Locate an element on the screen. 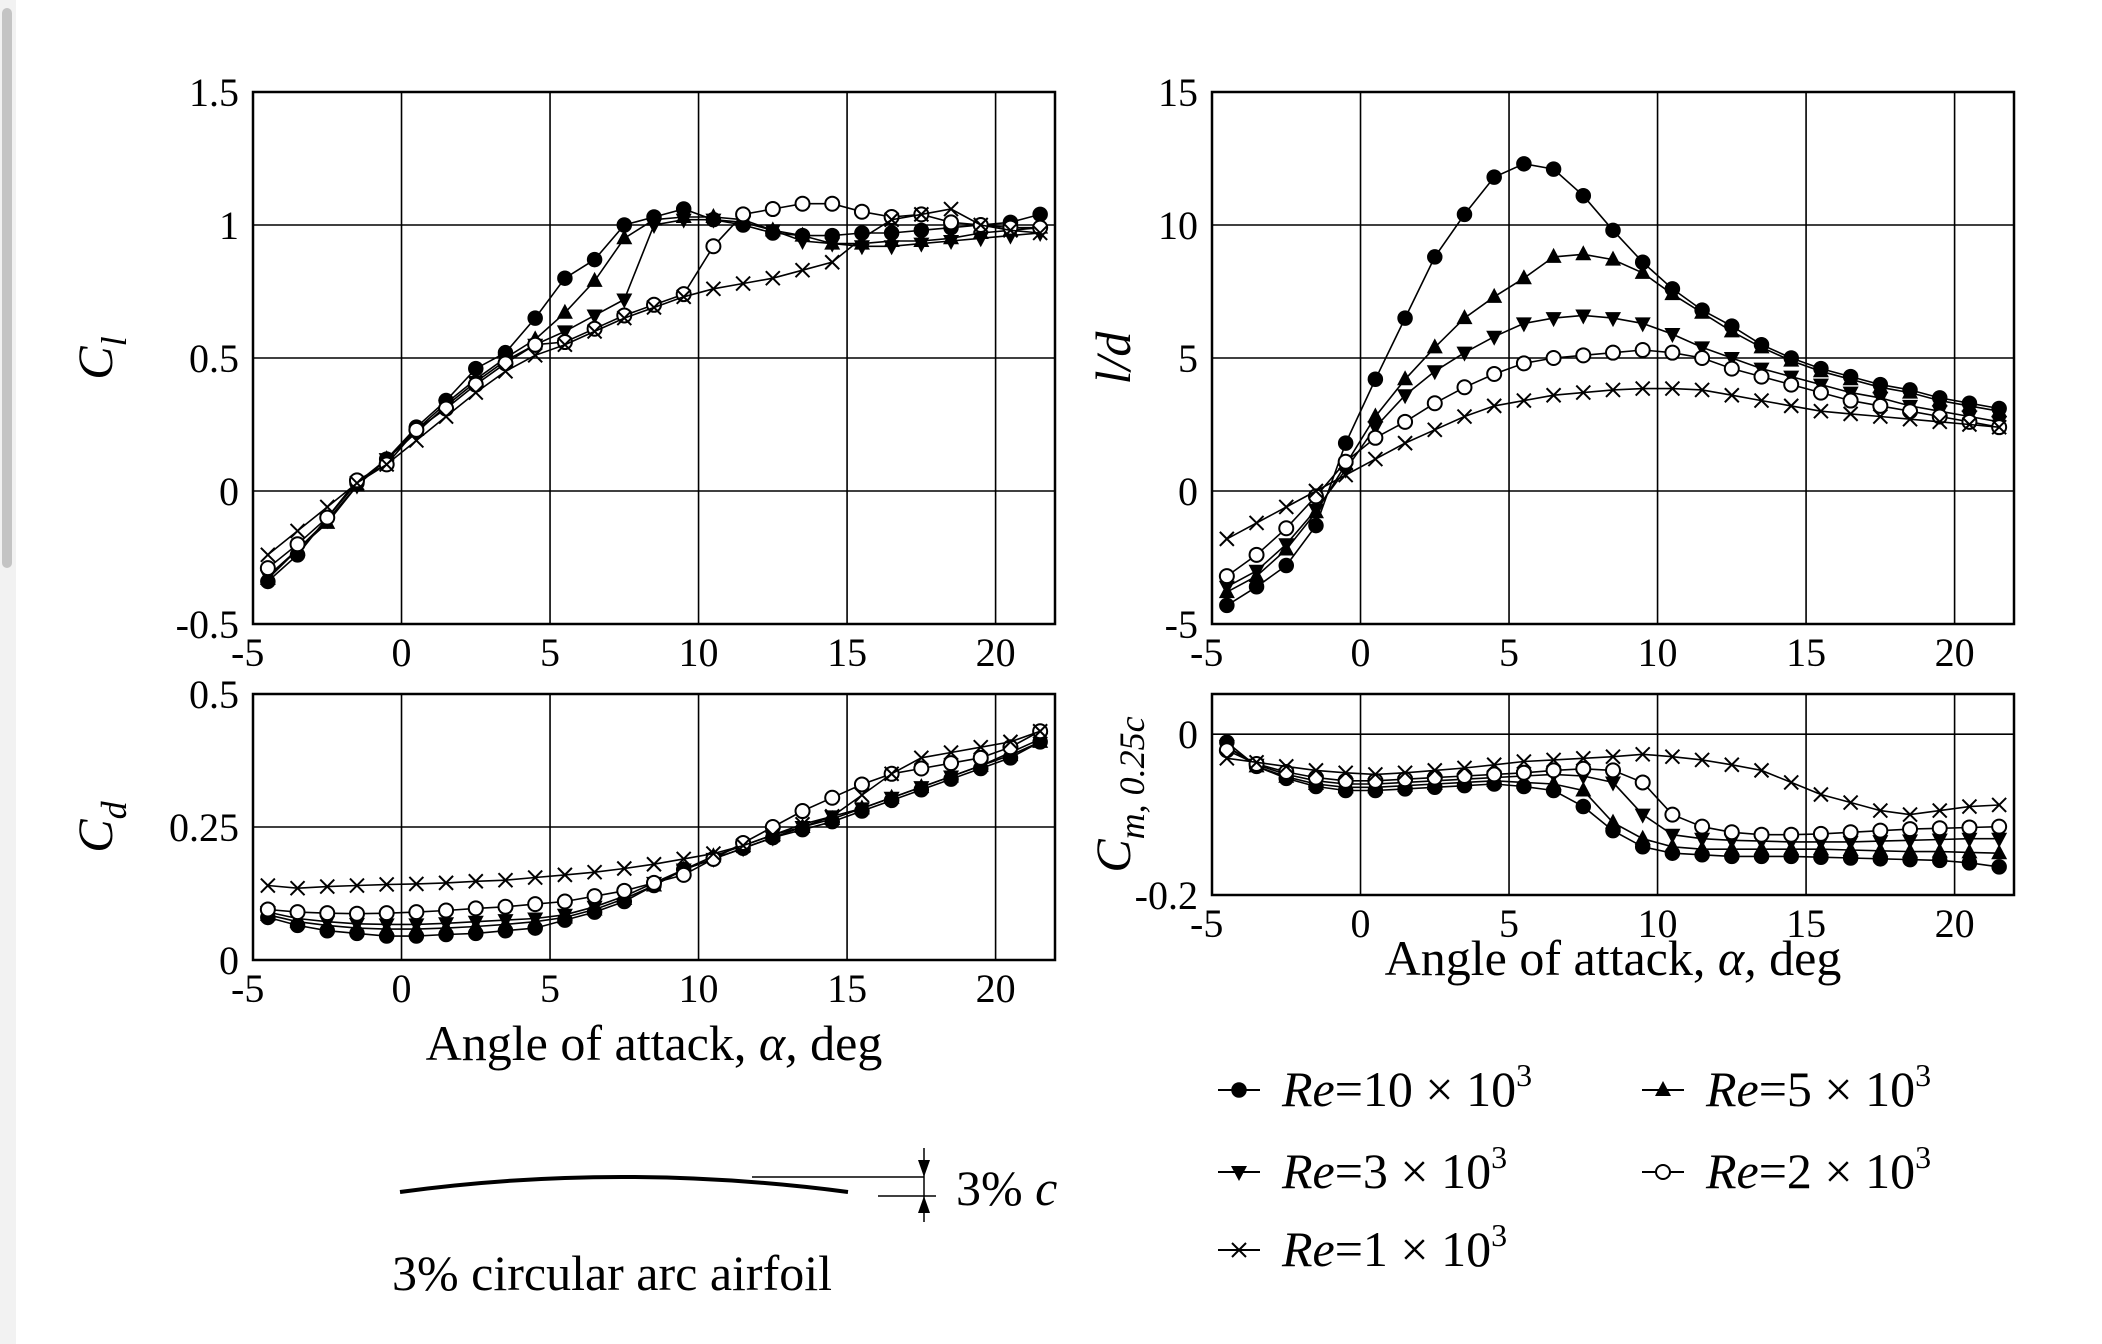 The width and height of the screenshot is (2102, 1344). x-tick-label: -5 is located at coordinates (1206, 923).